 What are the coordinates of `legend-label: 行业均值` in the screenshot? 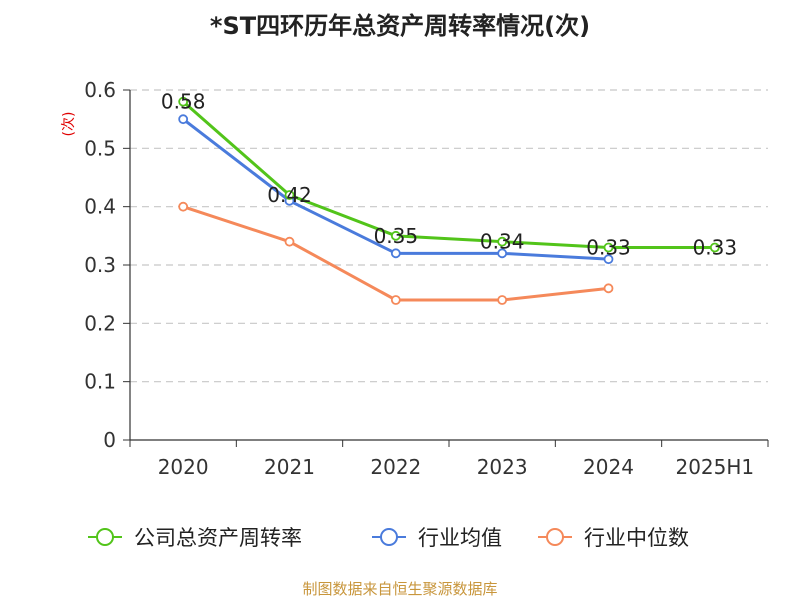 It's located at (460, 538).